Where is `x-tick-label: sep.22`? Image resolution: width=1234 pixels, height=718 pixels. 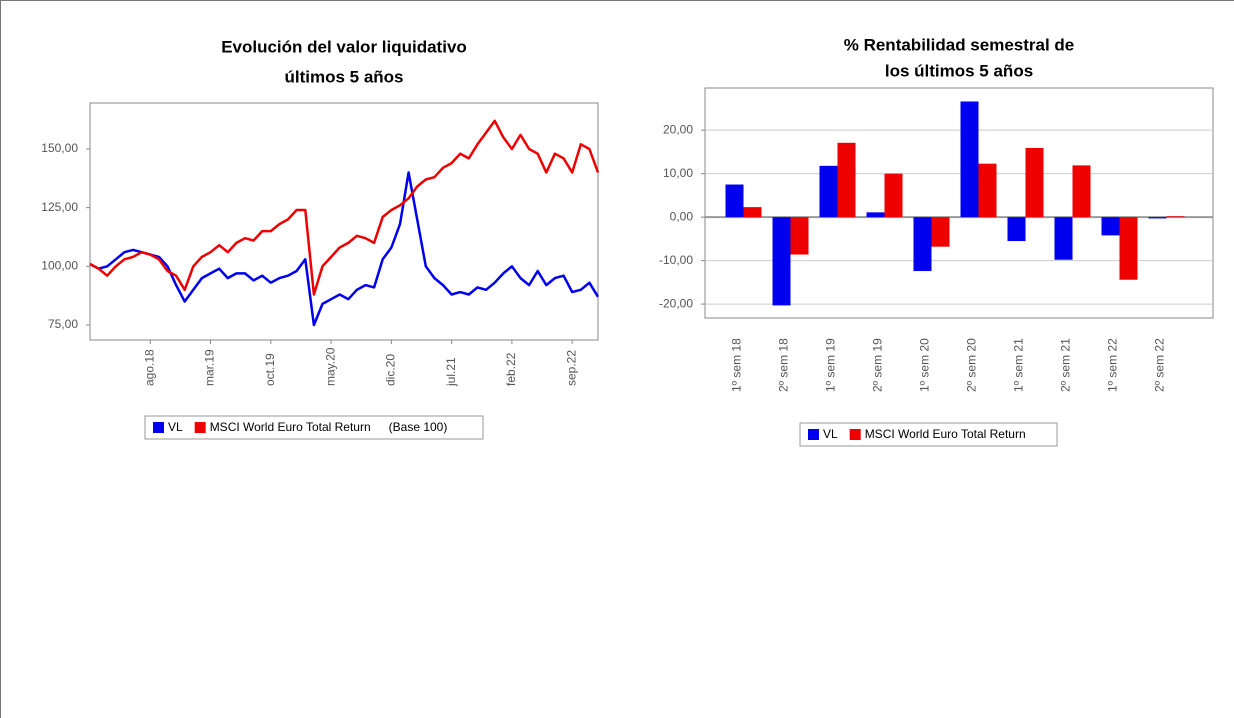 x-tick-label: sep.22 is located at coordinates (571, 368).